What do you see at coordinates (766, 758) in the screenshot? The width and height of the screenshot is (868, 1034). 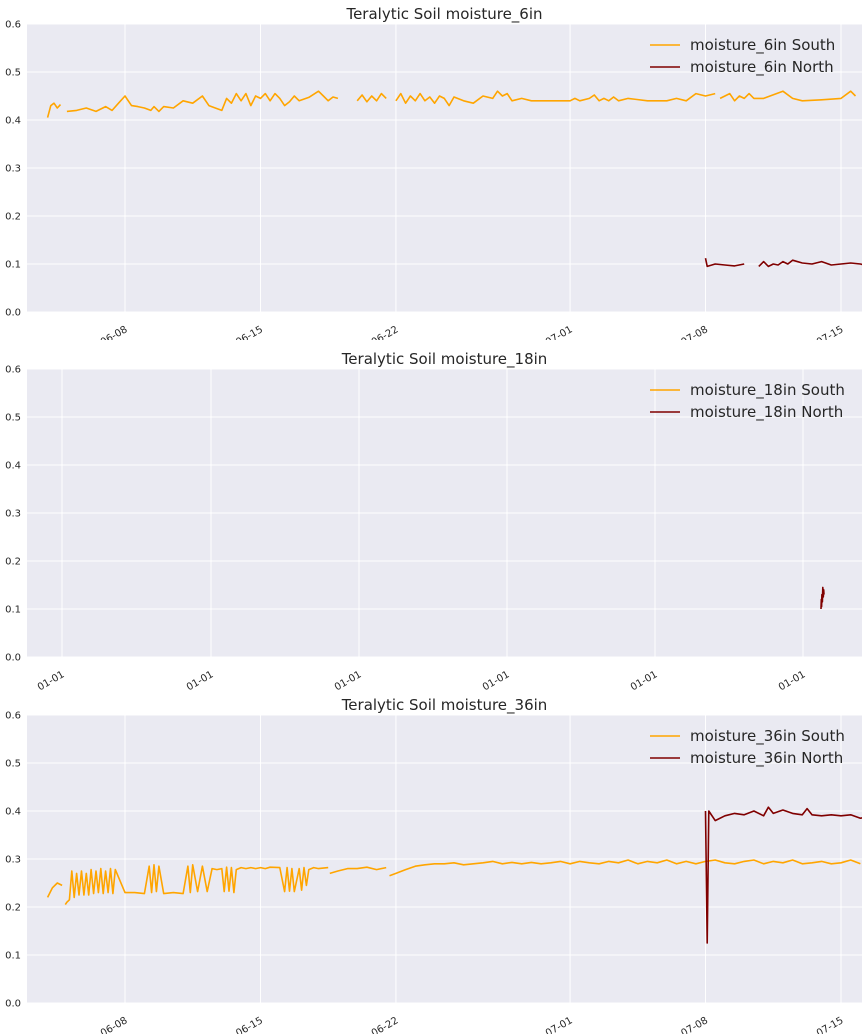 I see `legend-label: moisture_36in North` at bounding box center [766, 758].